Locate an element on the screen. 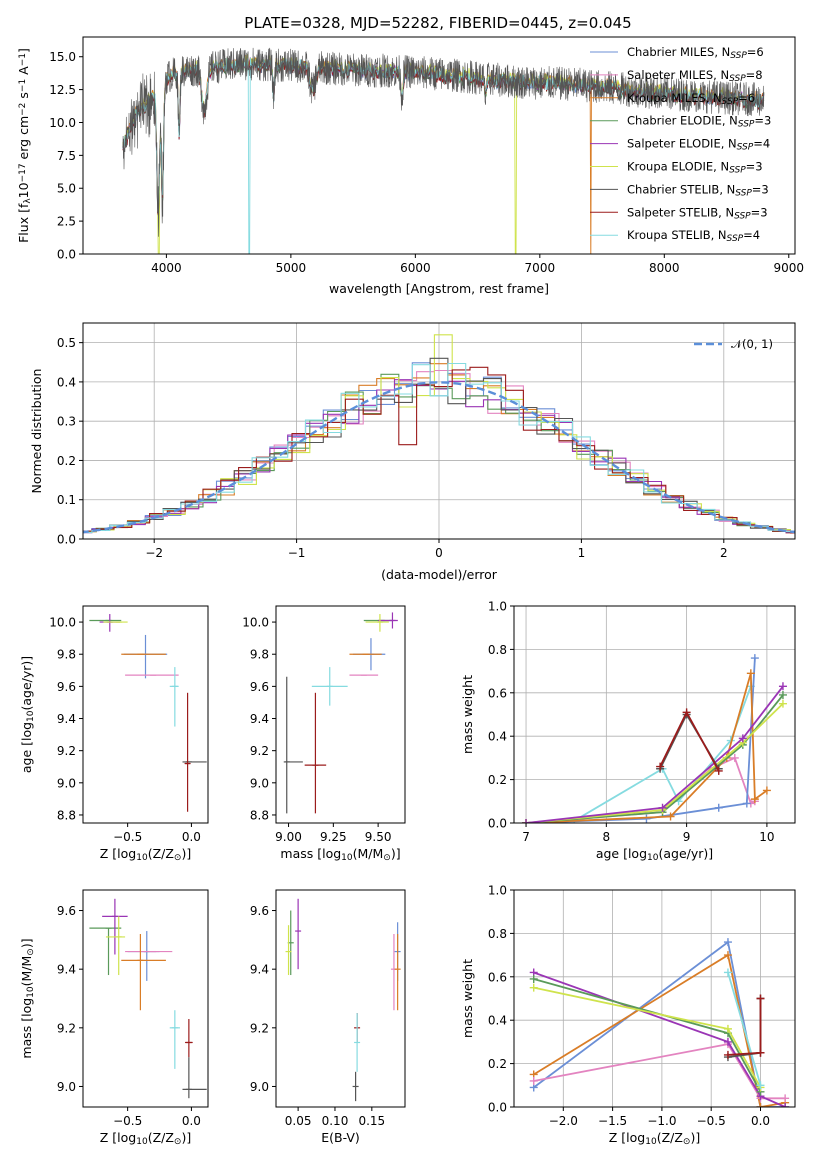  y-axis-label: mass [log10(M/M⊙)] is located at coordinates (27, 998).